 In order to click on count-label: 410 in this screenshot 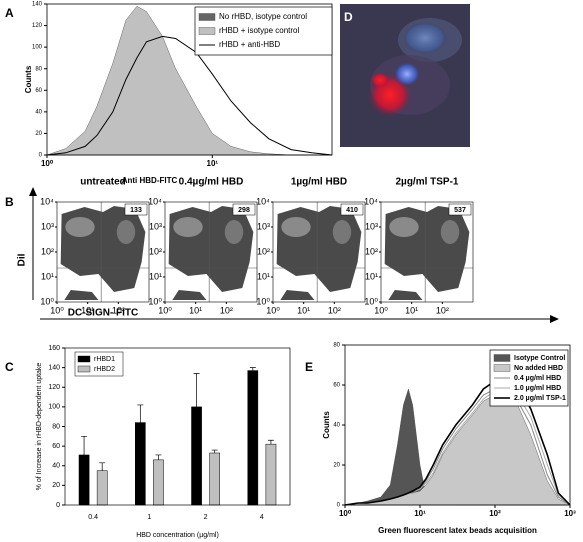, I will do `click(352, 210)`.